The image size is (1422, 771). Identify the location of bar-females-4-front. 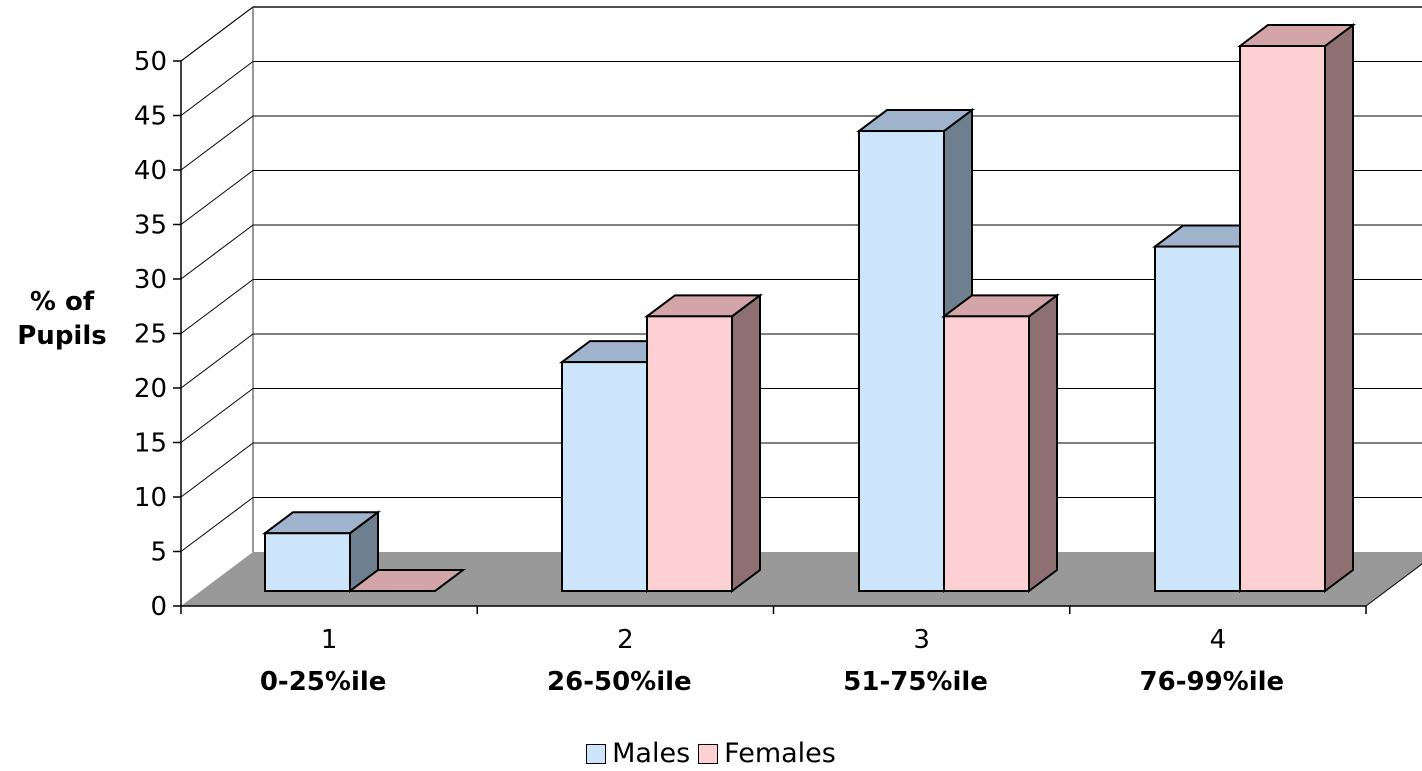
(1282, 318).